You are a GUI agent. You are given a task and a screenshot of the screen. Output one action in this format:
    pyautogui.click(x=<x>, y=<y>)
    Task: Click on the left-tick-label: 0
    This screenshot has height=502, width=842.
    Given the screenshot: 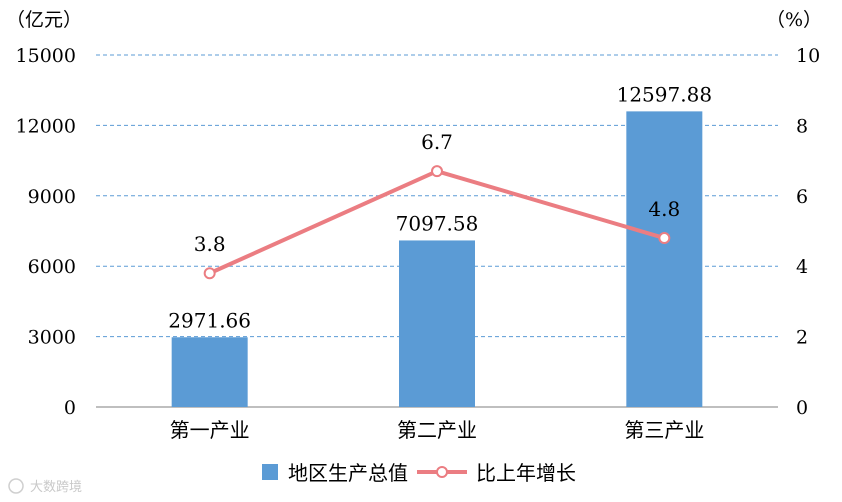 What is the action you would take?
    pyautogui.click(x=70, y=408)
    